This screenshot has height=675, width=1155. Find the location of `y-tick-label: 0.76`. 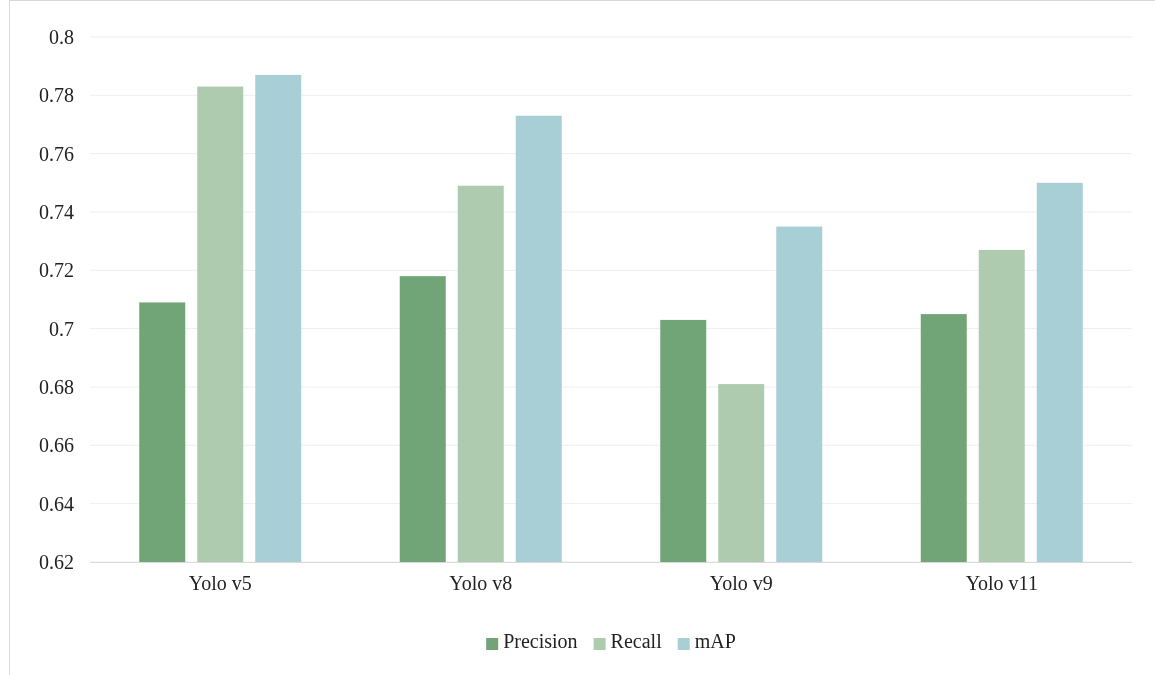

y-tick-label: 0.76 is located at coordinates (56, 153).